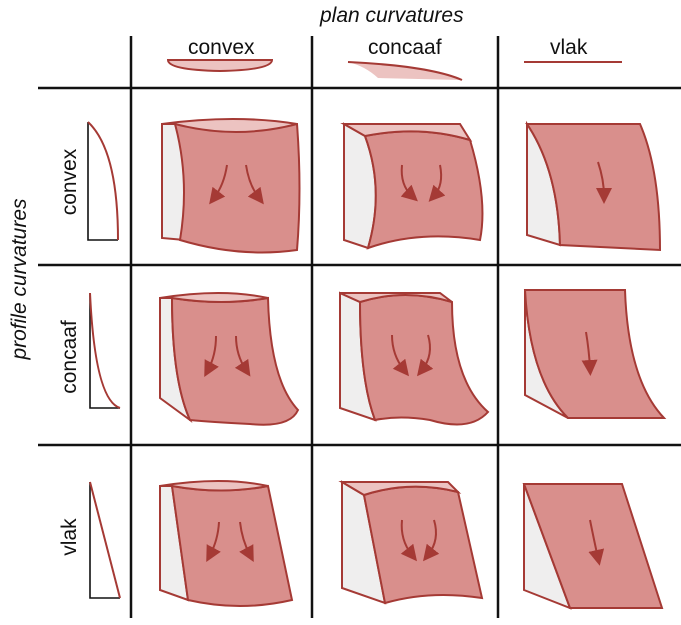  Describe the element at coordinates (221, 47) in the screenshot. I see `column-label-convex: convex` at that location.